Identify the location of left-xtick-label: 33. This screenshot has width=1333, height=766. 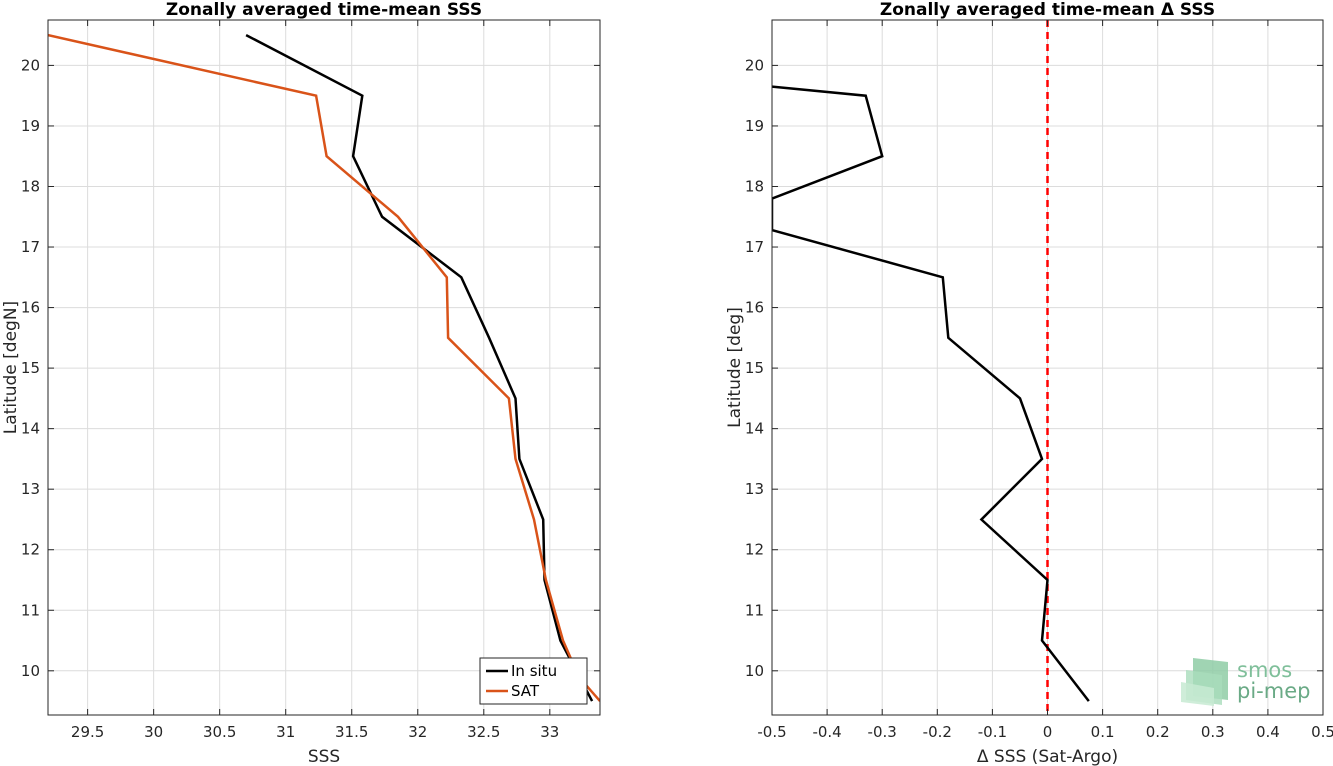
(549, 732).